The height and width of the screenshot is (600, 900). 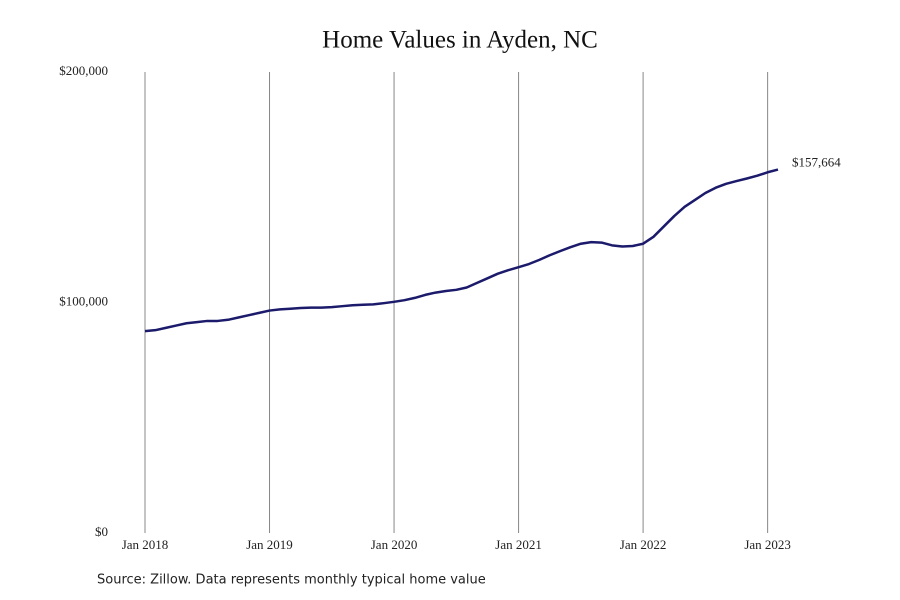 What do you see at coordinates (643, 544) in the screenshot?
I see `x-tick-label: Jan 2022` at bounding box center [643, 544].